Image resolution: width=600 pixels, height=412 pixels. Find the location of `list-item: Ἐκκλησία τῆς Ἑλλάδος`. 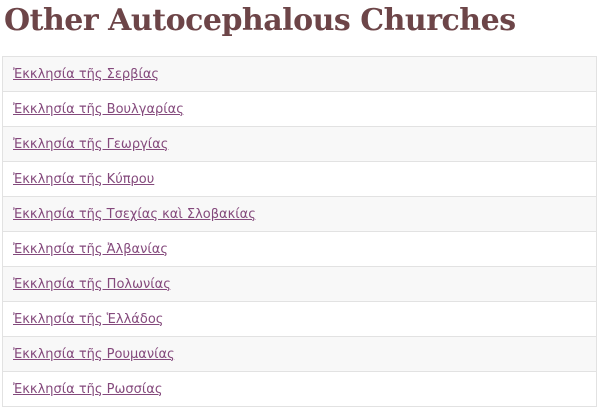

list-item: Ἐκκλησία τῆς Ἑλλάδος is located at coordinates (299, 319).